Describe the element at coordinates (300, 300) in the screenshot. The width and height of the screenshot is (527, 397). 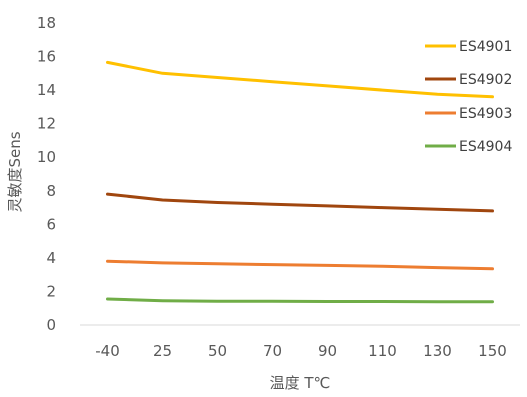
I see `series-line-es4904` at that location.